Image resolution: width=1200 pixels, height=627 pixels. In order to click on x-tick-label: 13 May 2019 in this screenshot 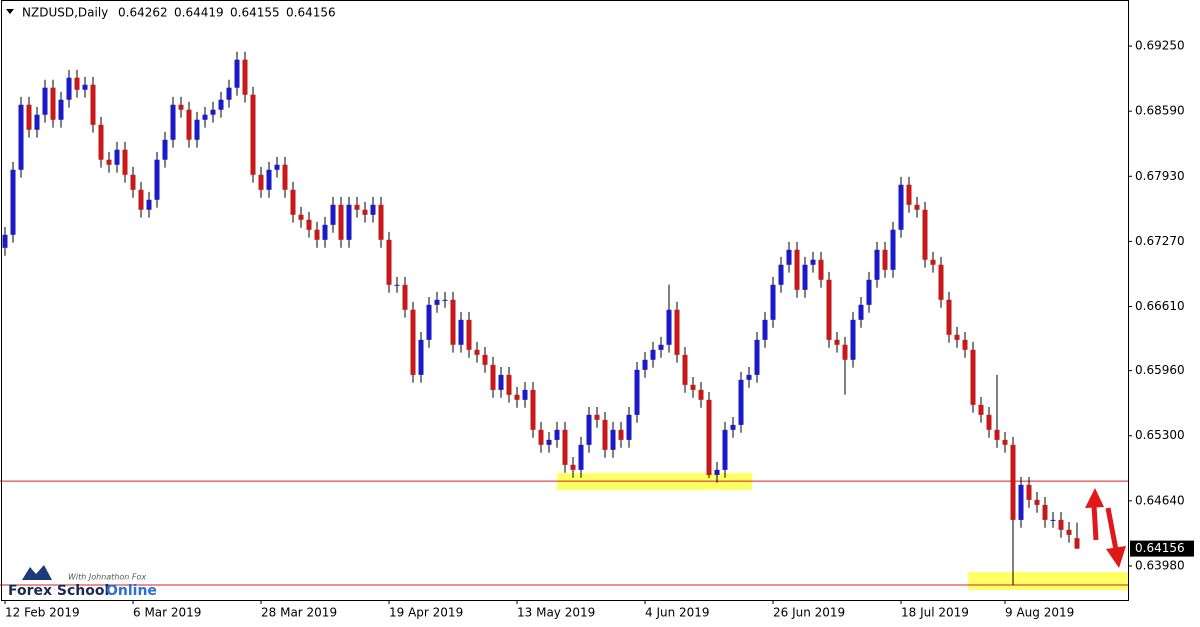, I will do `click(556, 613)`.